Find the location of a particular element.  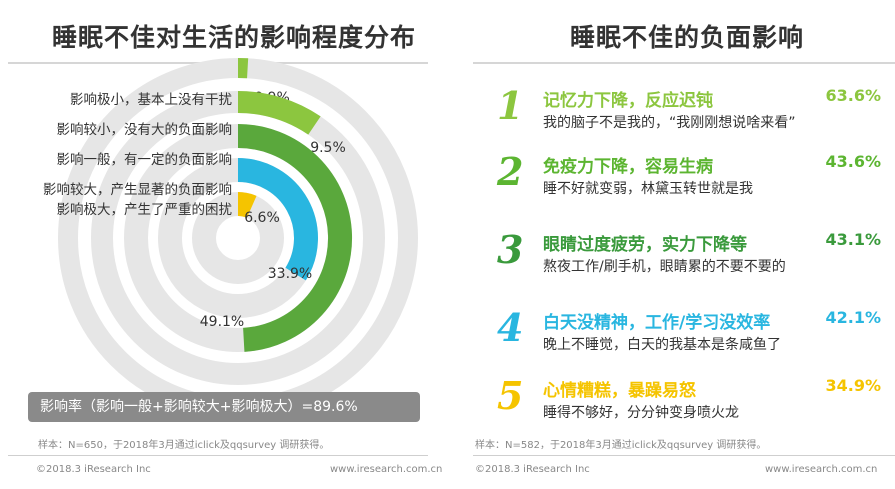

impact-item: 3 眼睛过度疲劳，实力下降等熬夜工作/刷手机，眼睛累的不要不要的 43.1% is located at coordinates (675, 258).